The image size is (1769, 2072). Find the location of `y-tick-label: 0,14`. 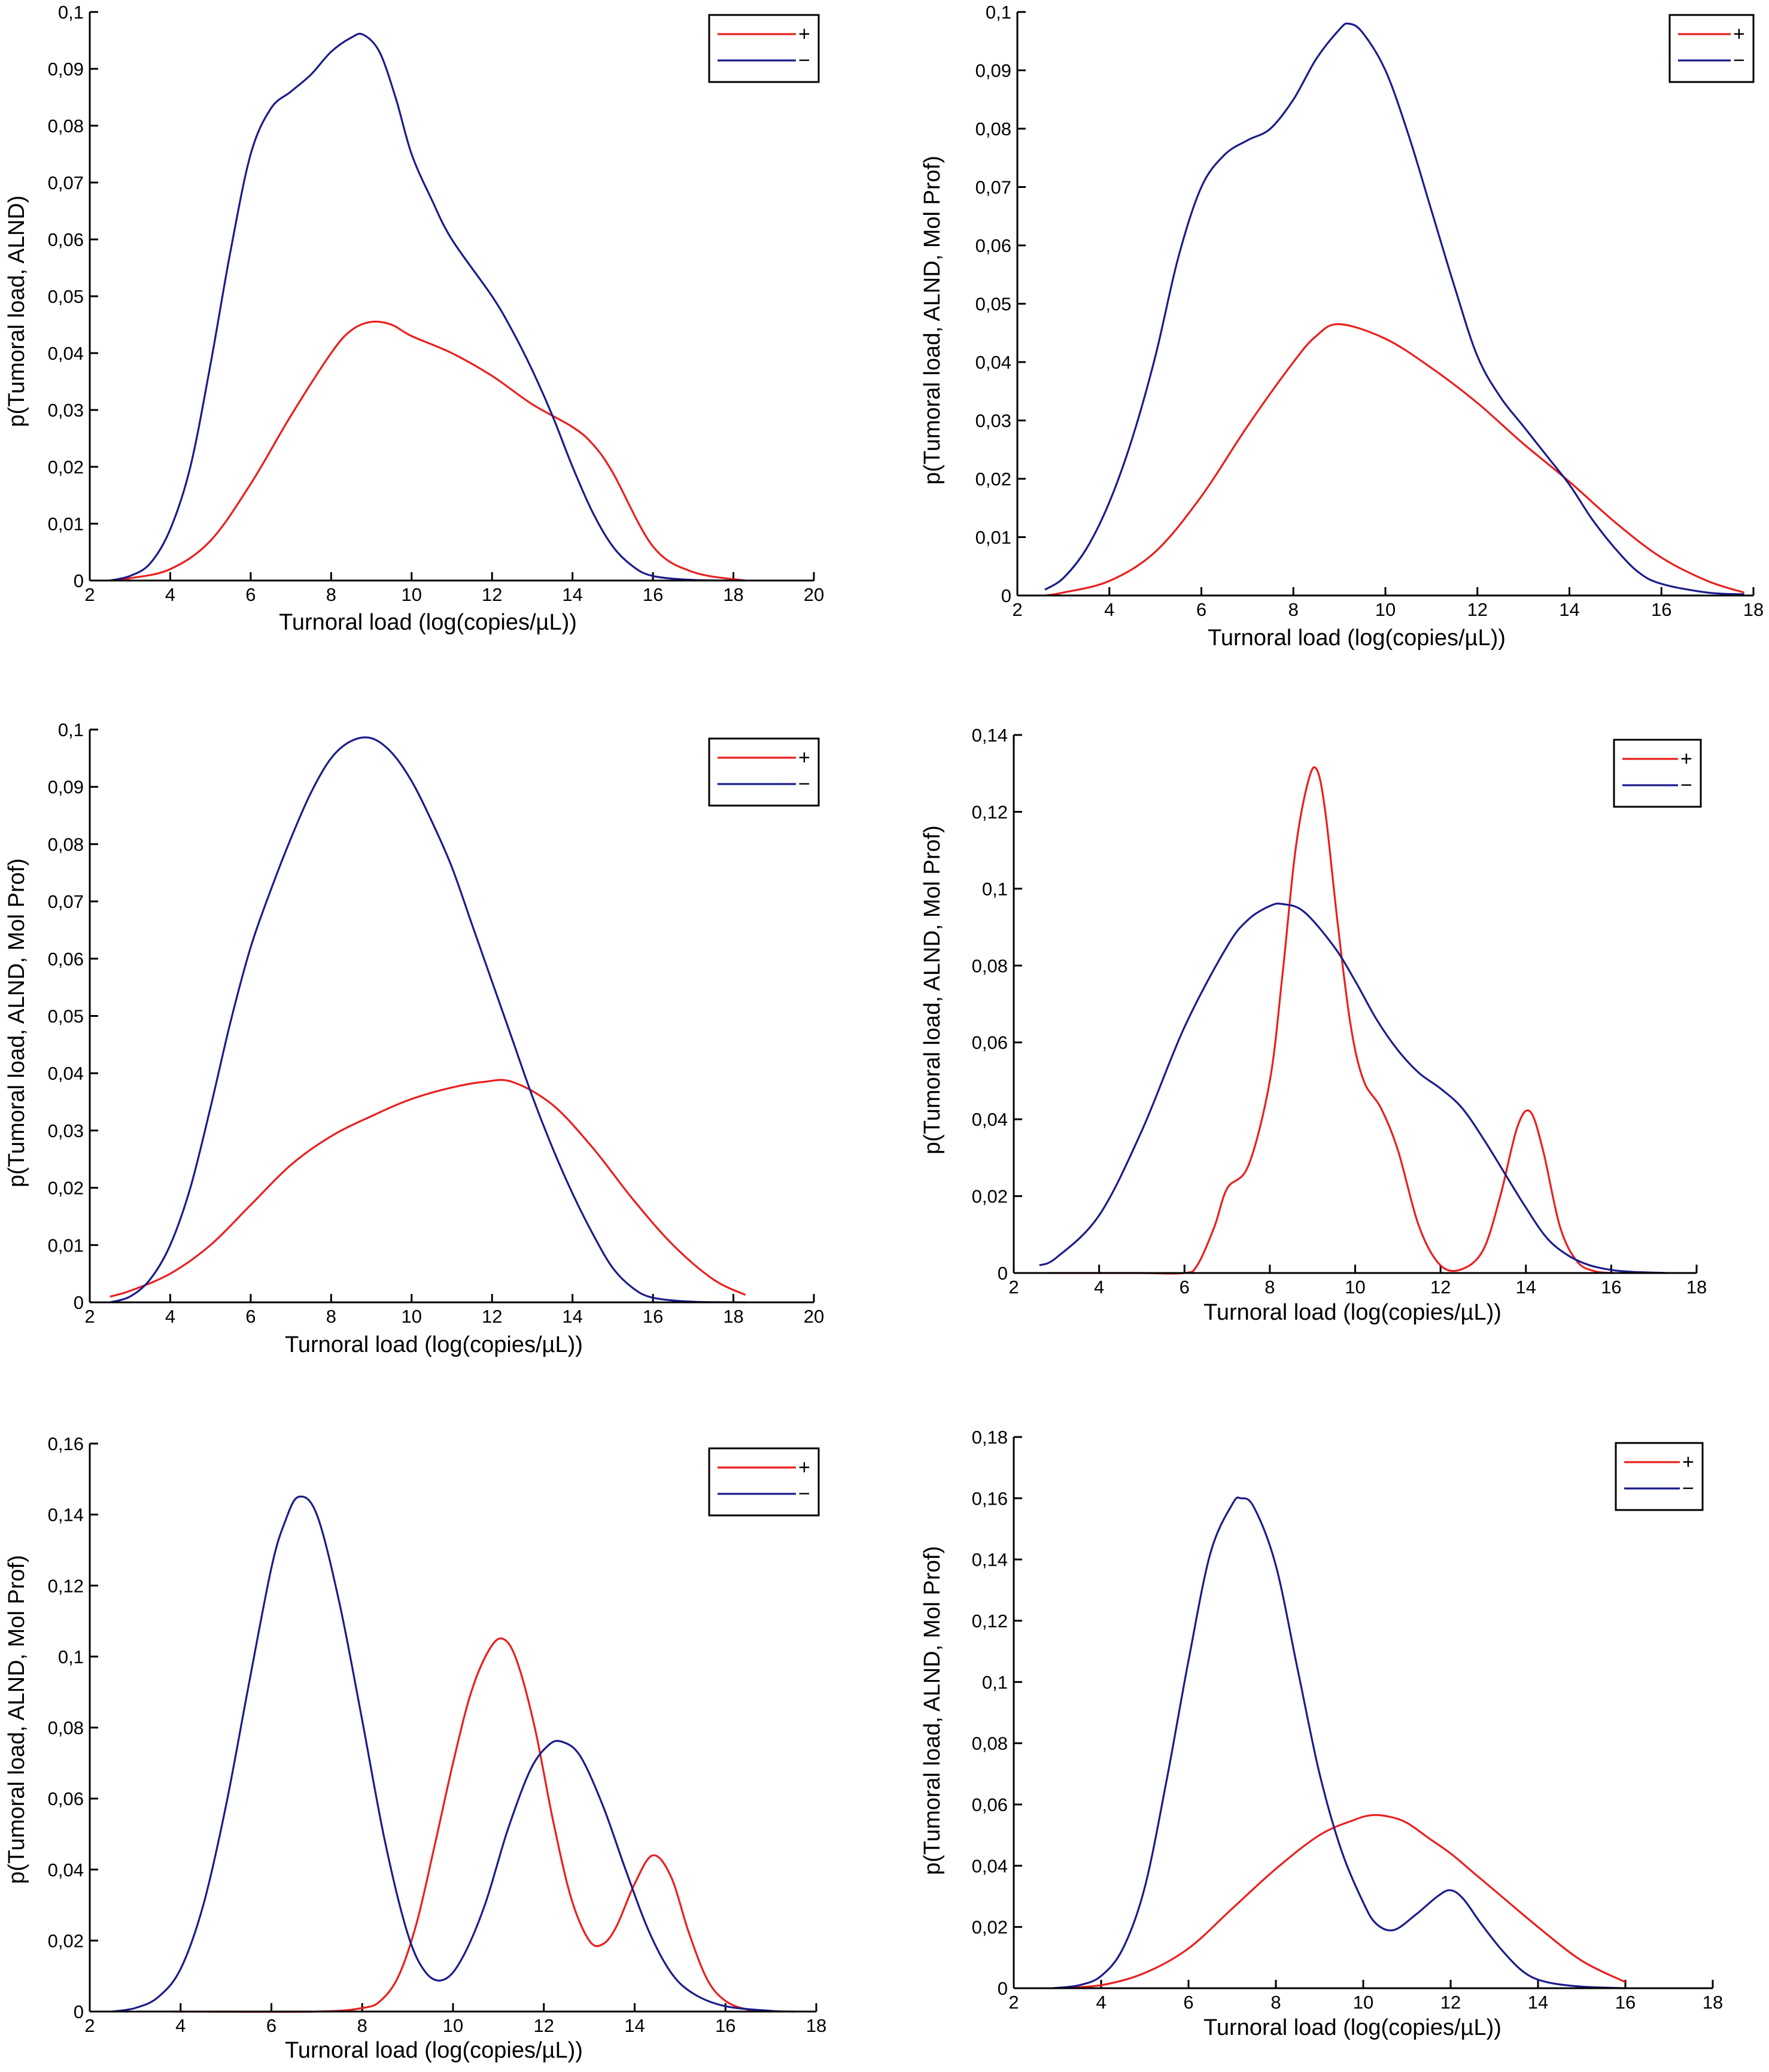

y-tick-label: 0,14 is located at coordinates (66, 1516).